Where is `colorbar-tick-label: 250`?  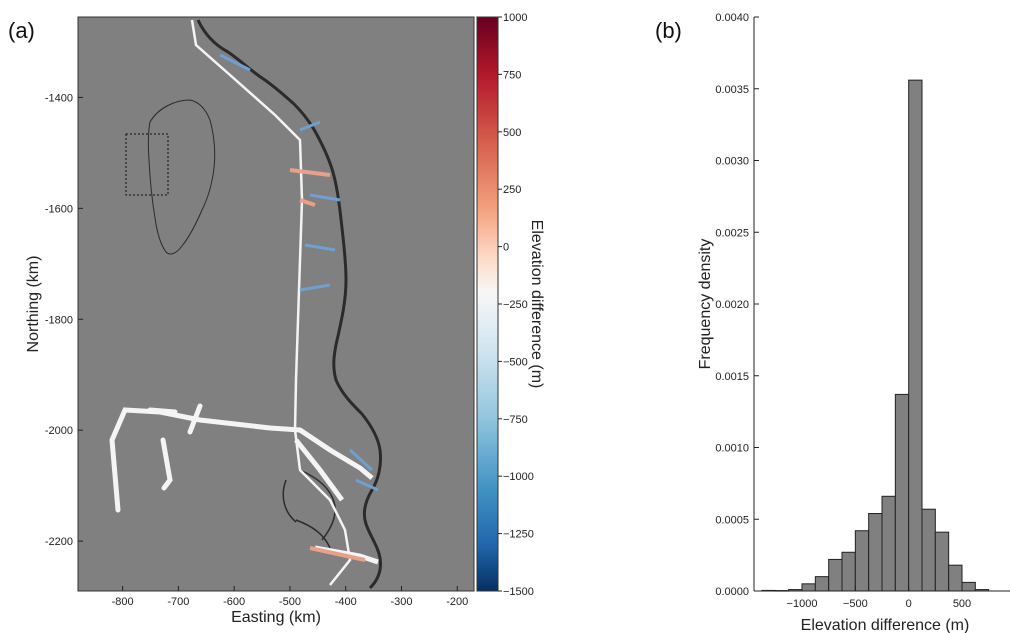
colorbar-tick-label: 250 is located at coordinates (512, 190).